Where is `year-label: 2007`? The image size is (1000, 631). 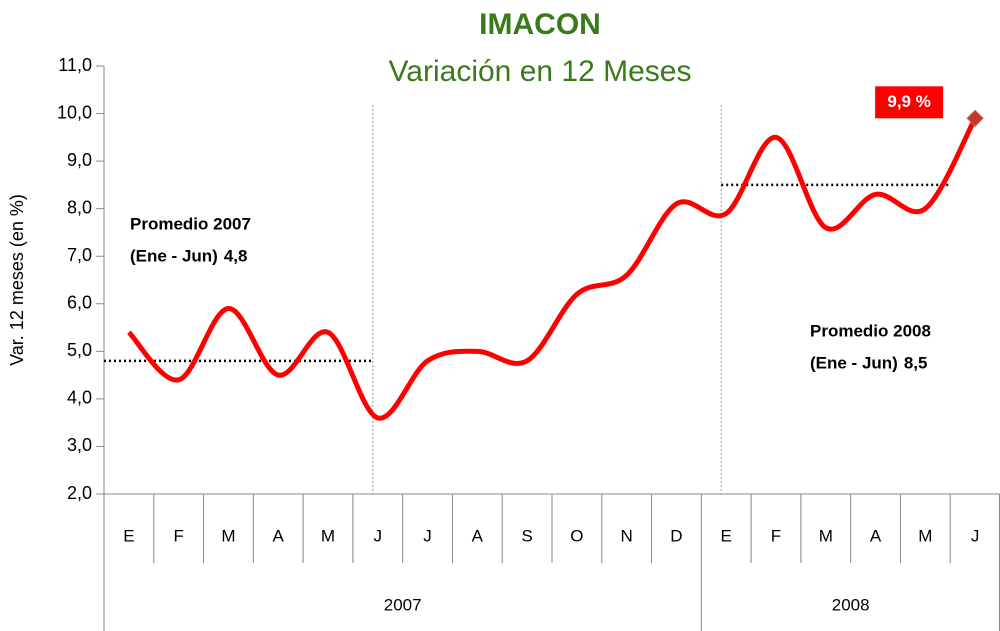 year-label: 2007 is located at coordinates (403, 604).